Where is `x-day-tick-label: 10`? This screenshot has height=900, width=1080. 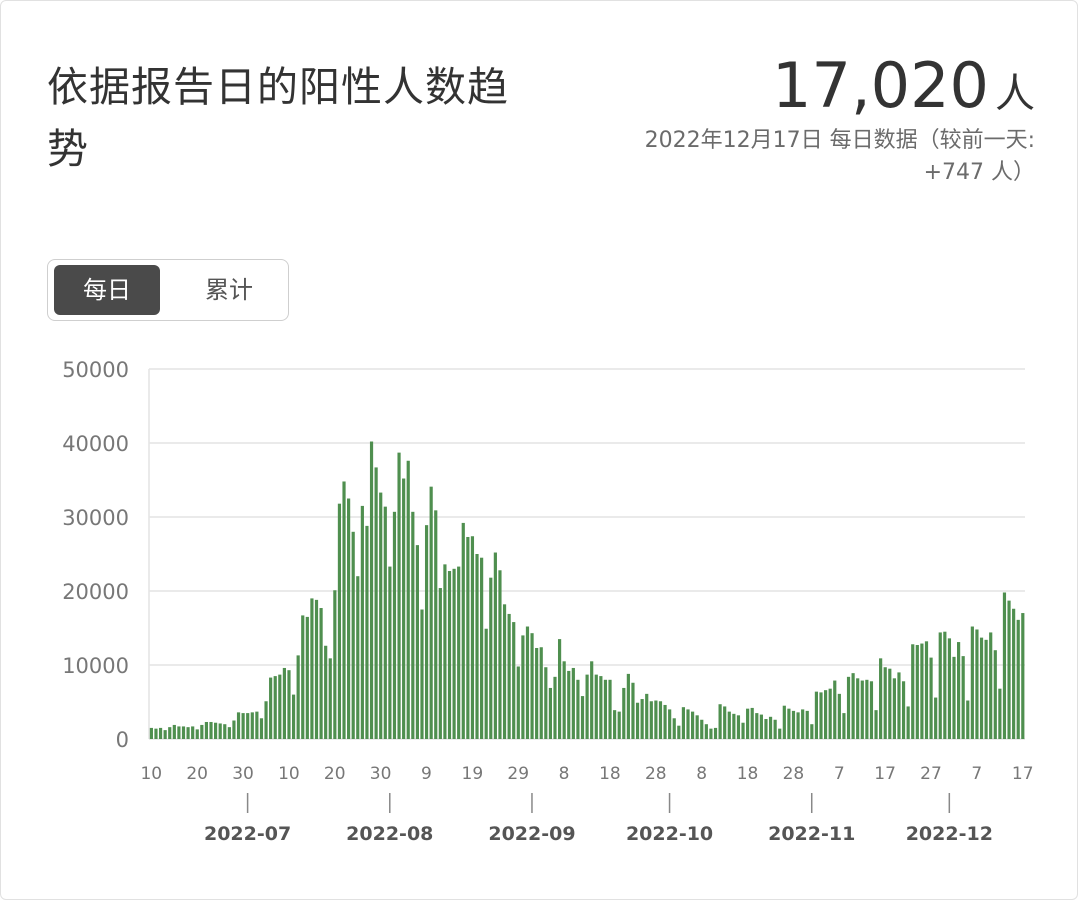 x-day-tick-label: 10 is located at coordinates (289, 774).